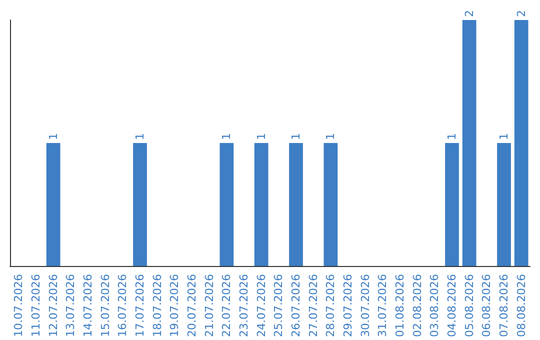 This screenshot has height=340, width=540. I want to click on x-tick-label: 30.07.2026, so click(365, 306).